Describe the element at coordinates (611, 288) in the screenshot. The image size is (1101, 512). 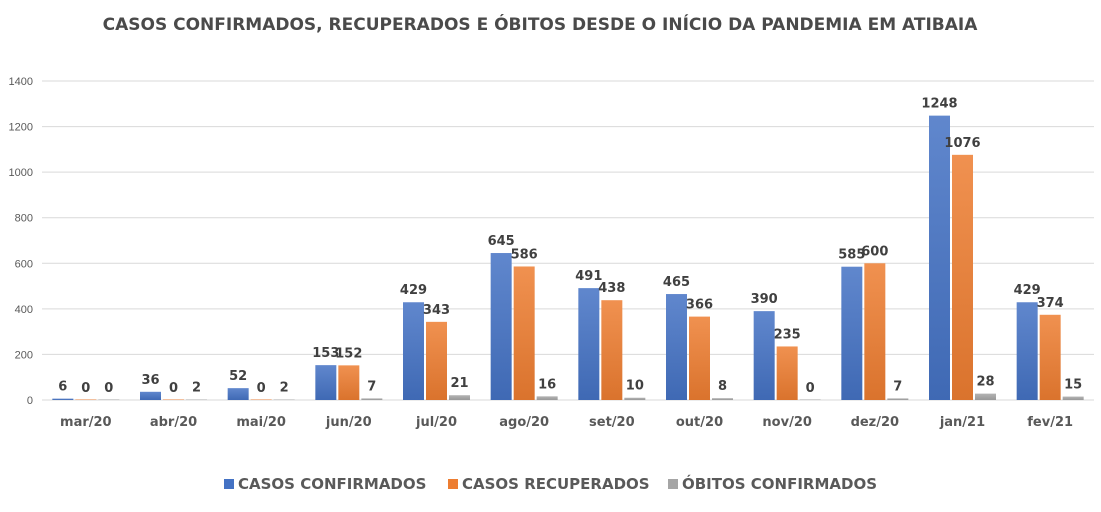
I see `data-label: 438` at that location.